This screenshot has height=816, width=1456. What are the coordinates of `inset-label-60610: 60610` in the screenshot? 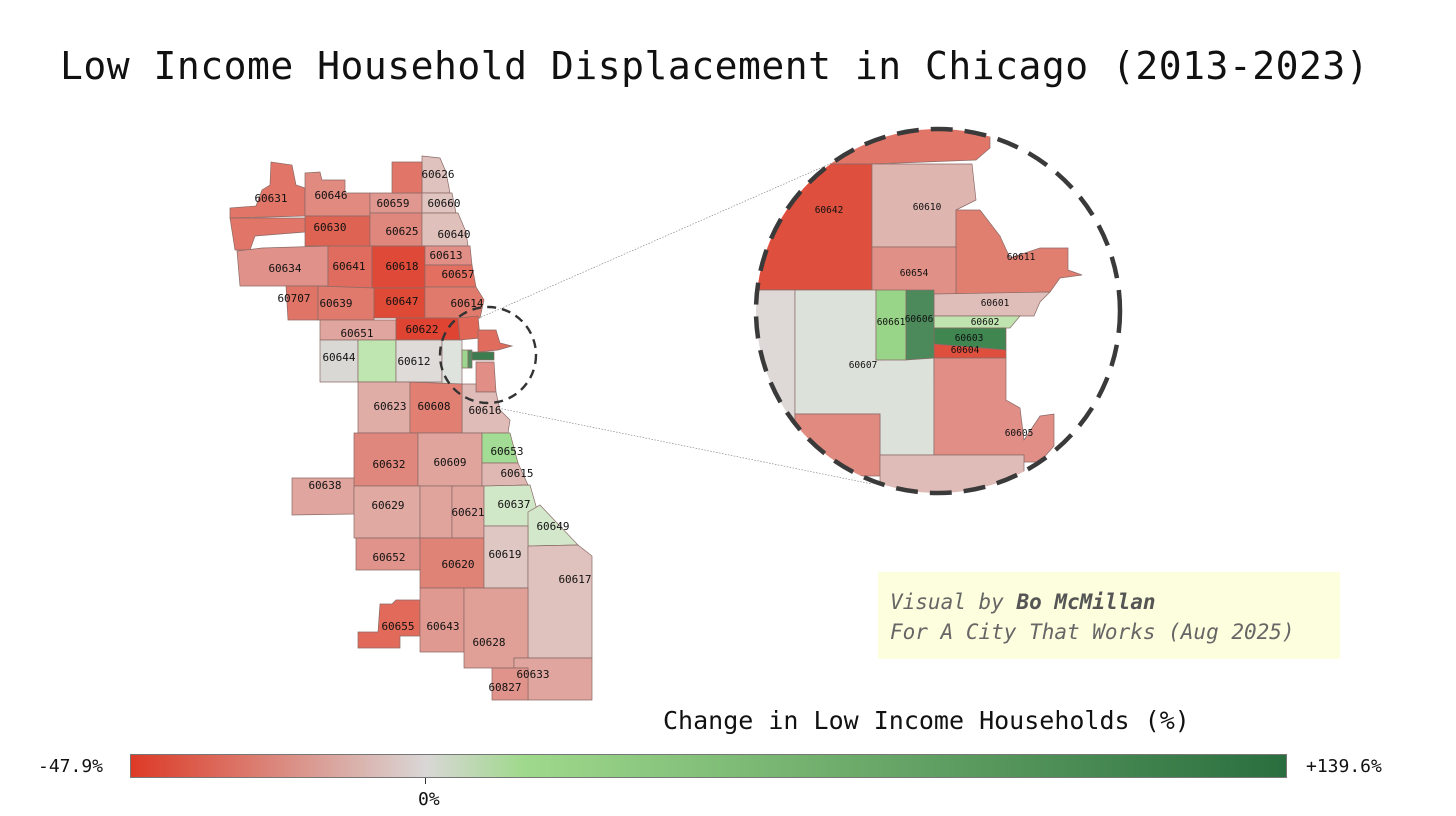 It's located at (927, 207).